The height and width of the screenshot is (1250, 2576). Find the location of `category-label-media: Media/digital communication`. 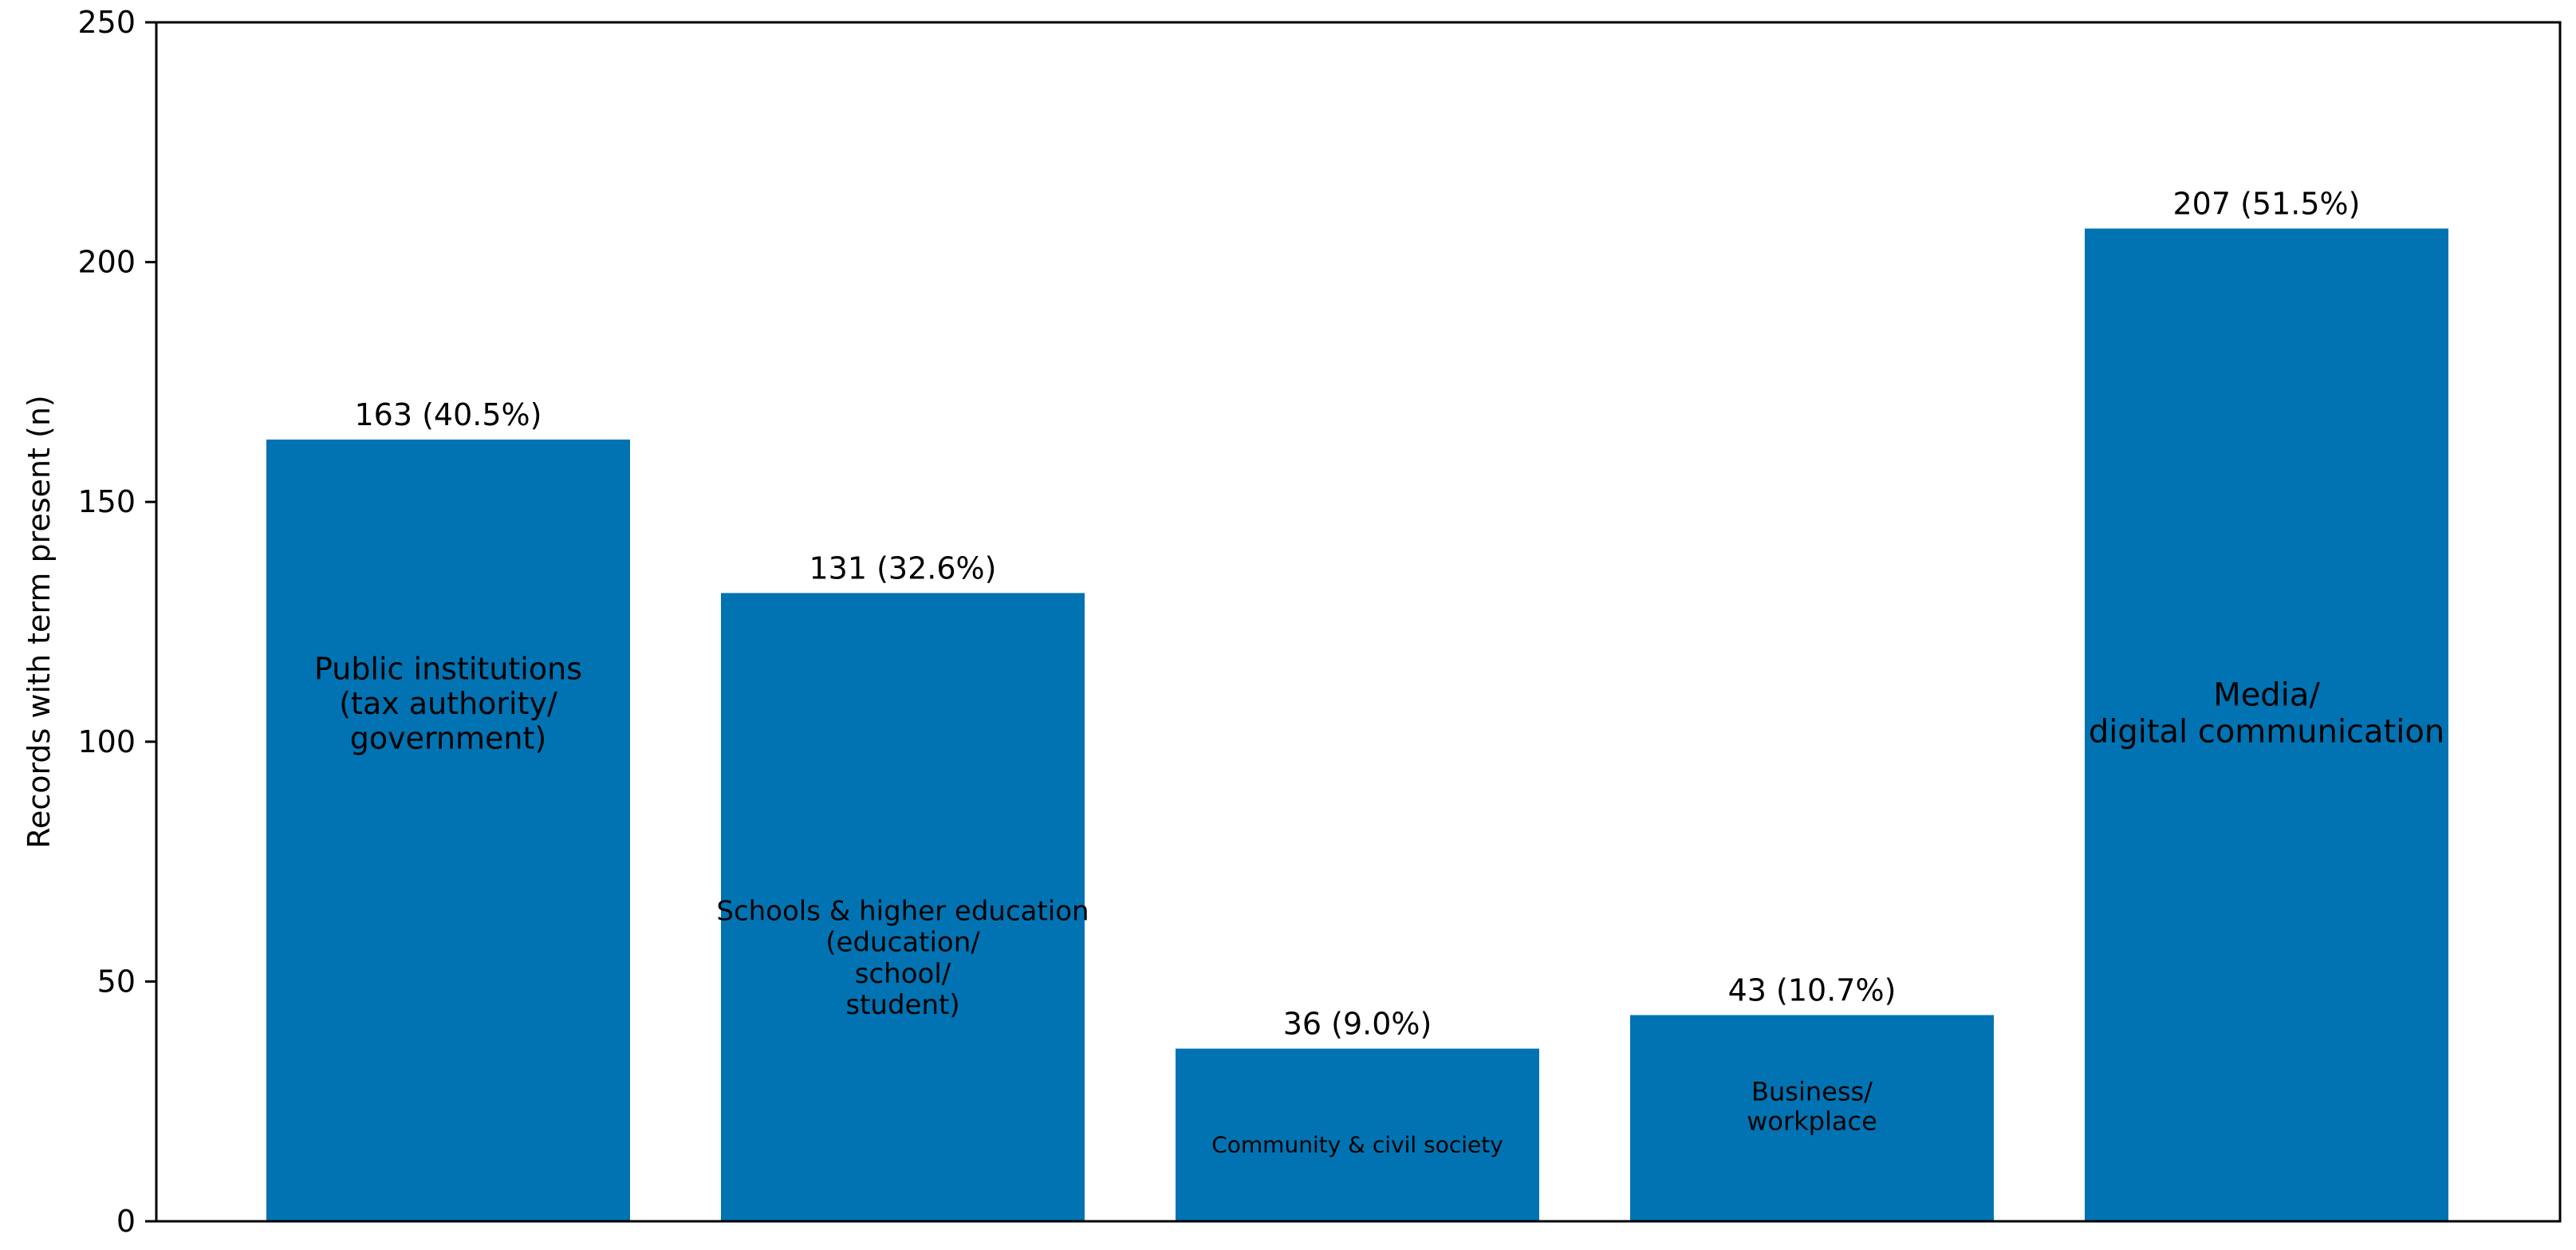

category-label-media: Media/digital communication is located at coordinates (2266, 714).